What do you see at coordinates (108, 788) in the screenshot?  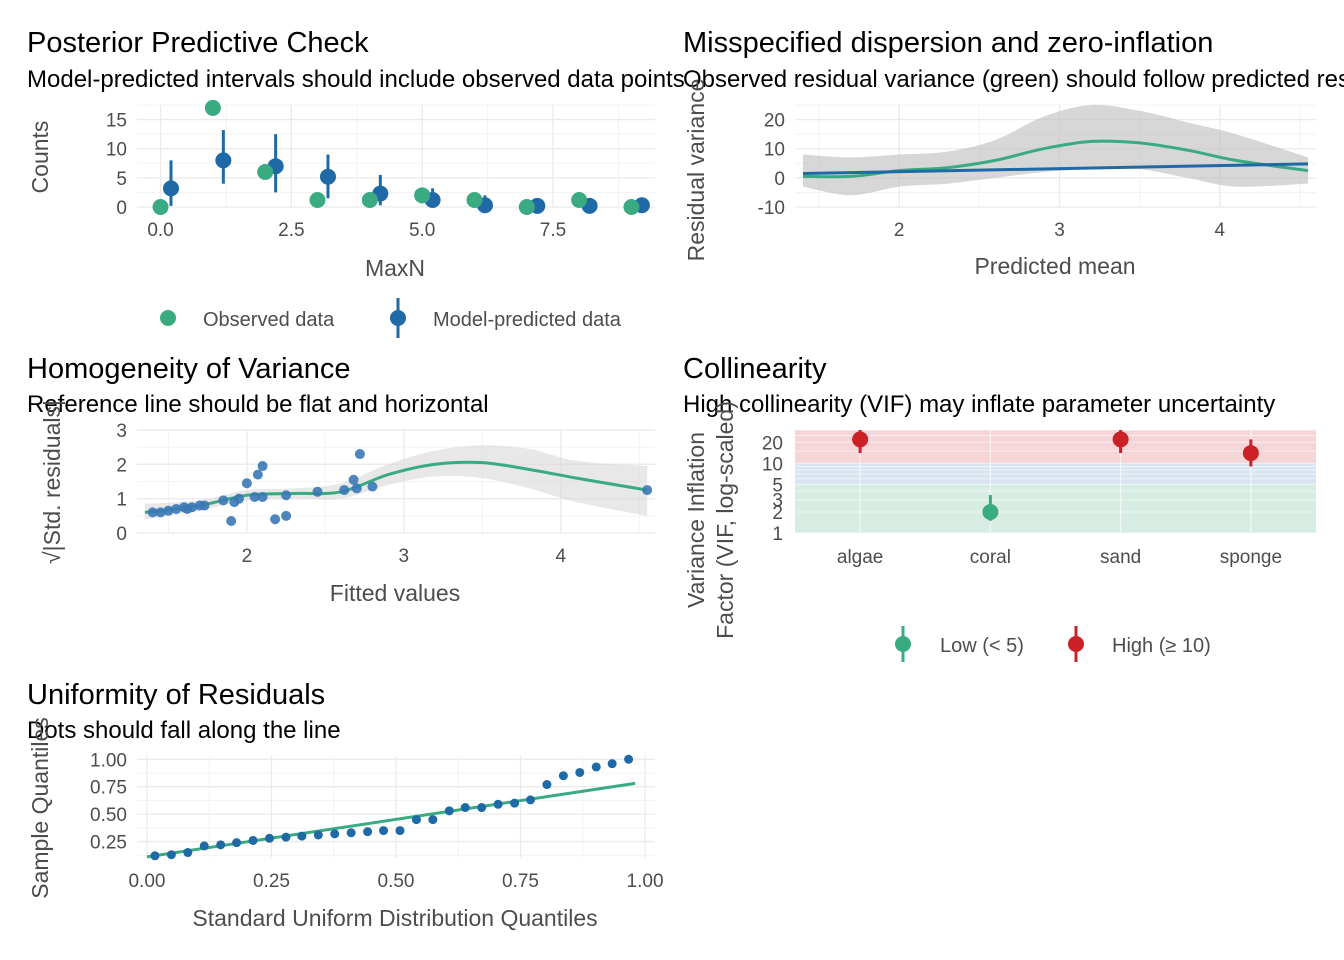 I see `qq-y-tick-label: 0.75` at bounding box center [108, 788].